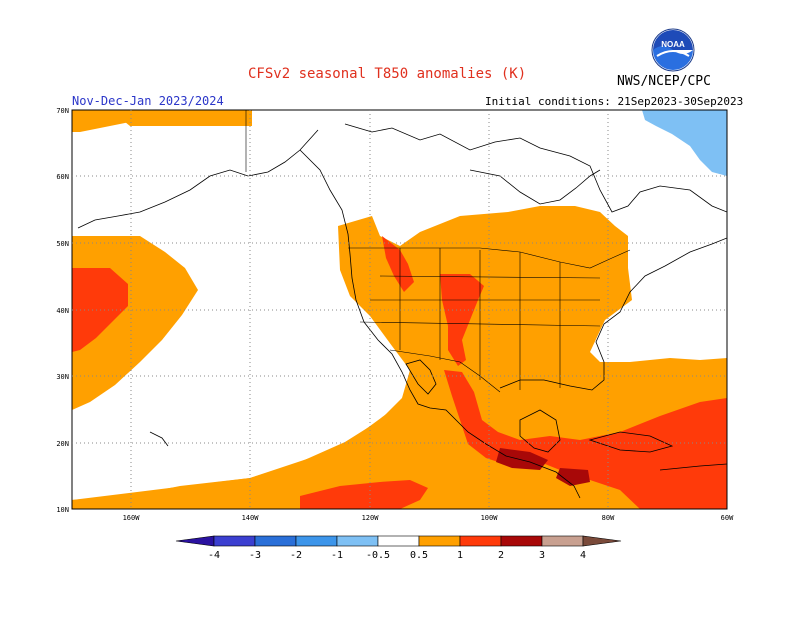 The width and height of the screenshot is (800, 618). I want to click on initial-conditions: Initial conditions: 21Sep2023-30Sep2023, so click(614, 101).